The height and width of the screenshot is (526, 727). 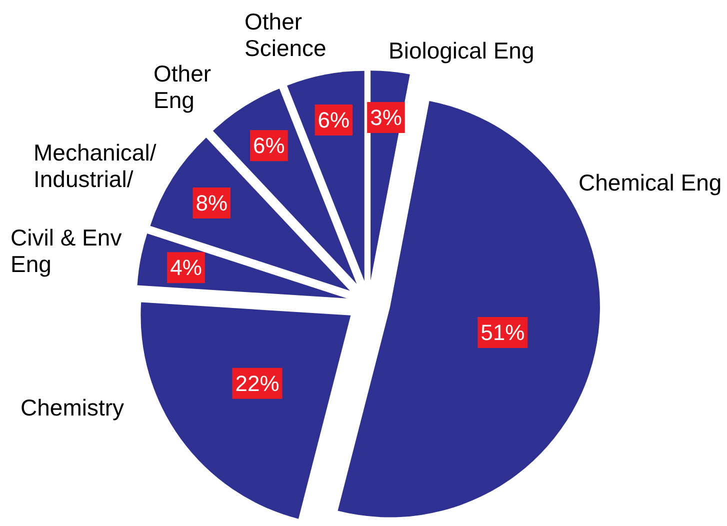 What do you see at coordinates (72, 407) in the screenshot?
I see `slice-label: Chemistry` at bounding box center [72, 407].